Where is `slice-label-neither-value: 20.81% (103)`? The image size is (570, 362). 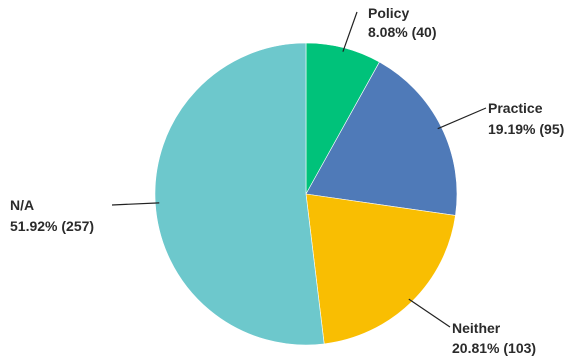 slice-label-neither-value: 20.81% (103) is located at coordinates (494, 348).